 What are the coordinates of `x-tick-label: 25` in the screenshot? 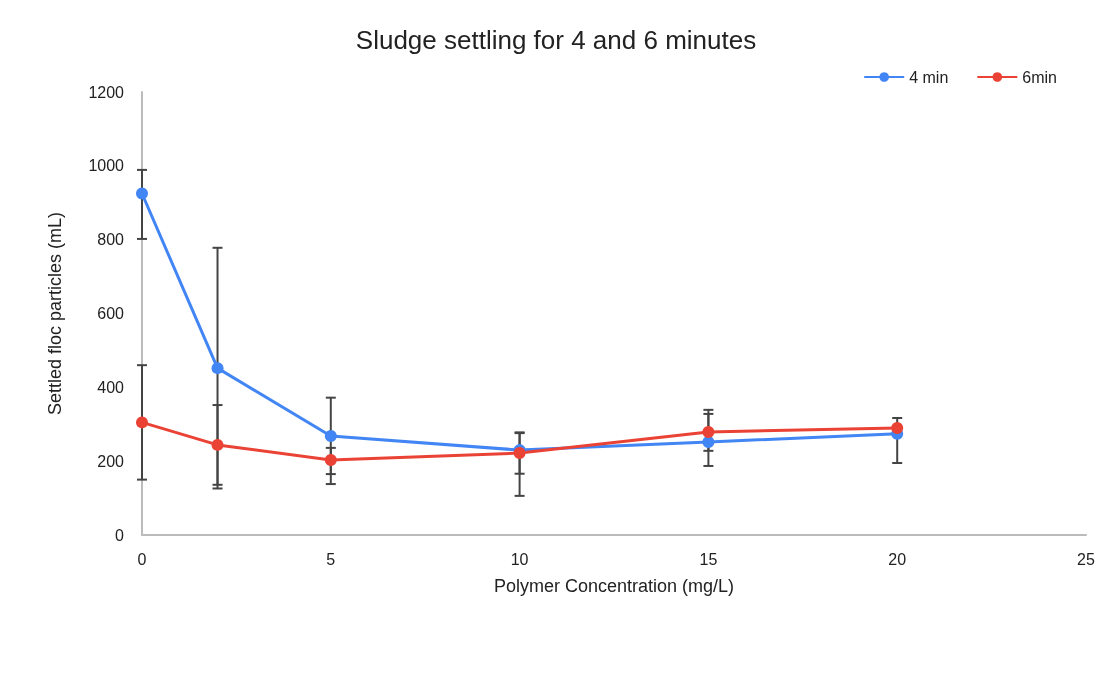 It's located at (1086, 559).